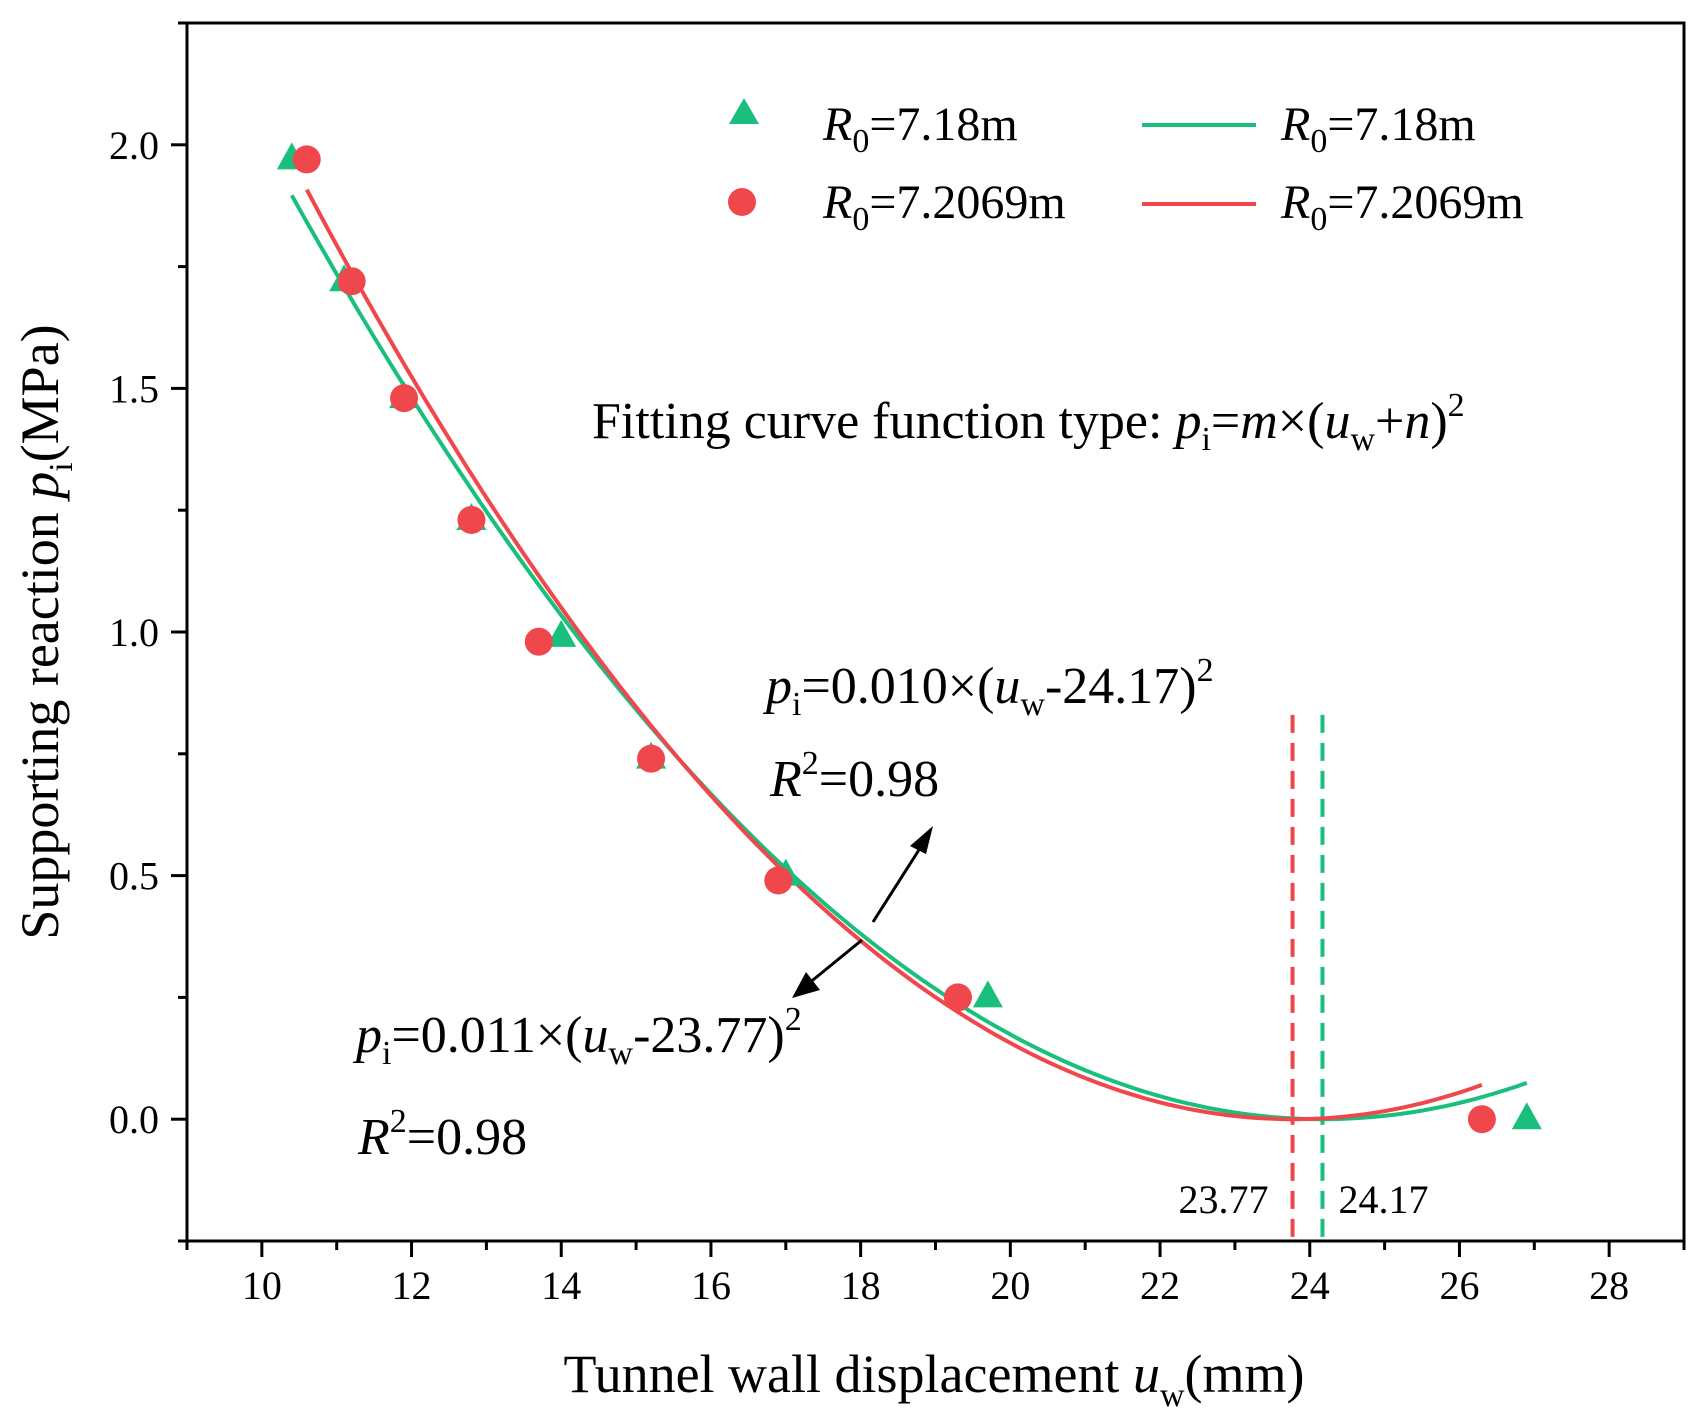  Describe the element at coordinates (1378, 129) in the screenshot. I see `legend-label-3: R0=7.18m` at that location.